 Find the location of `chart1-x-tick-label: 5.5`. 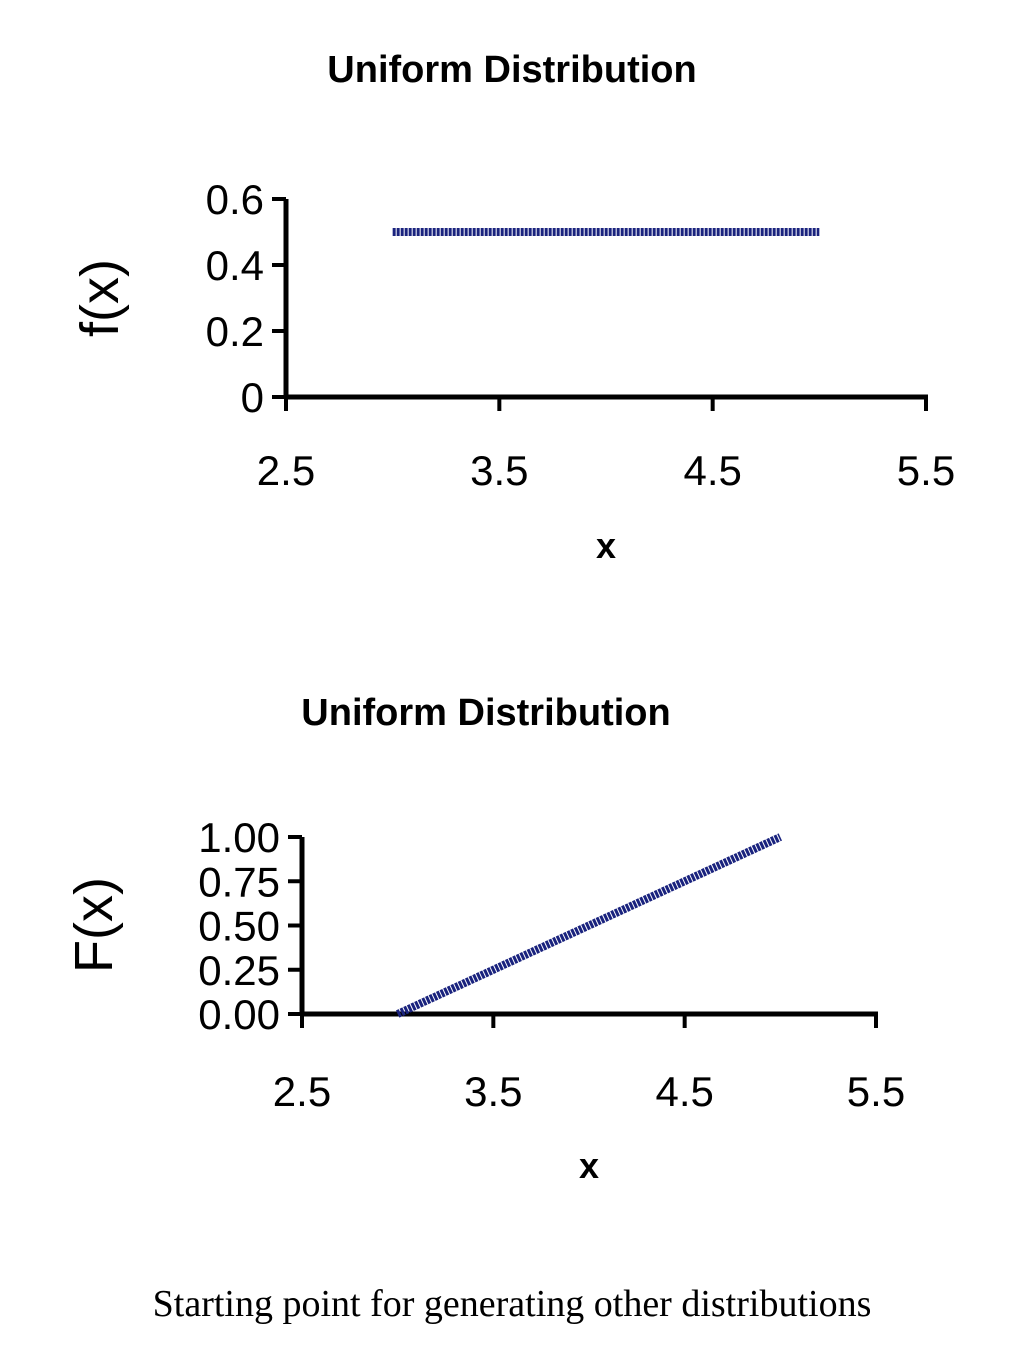

chart1-x-tick-label: 5.5 is located at coordinates (926, 470).